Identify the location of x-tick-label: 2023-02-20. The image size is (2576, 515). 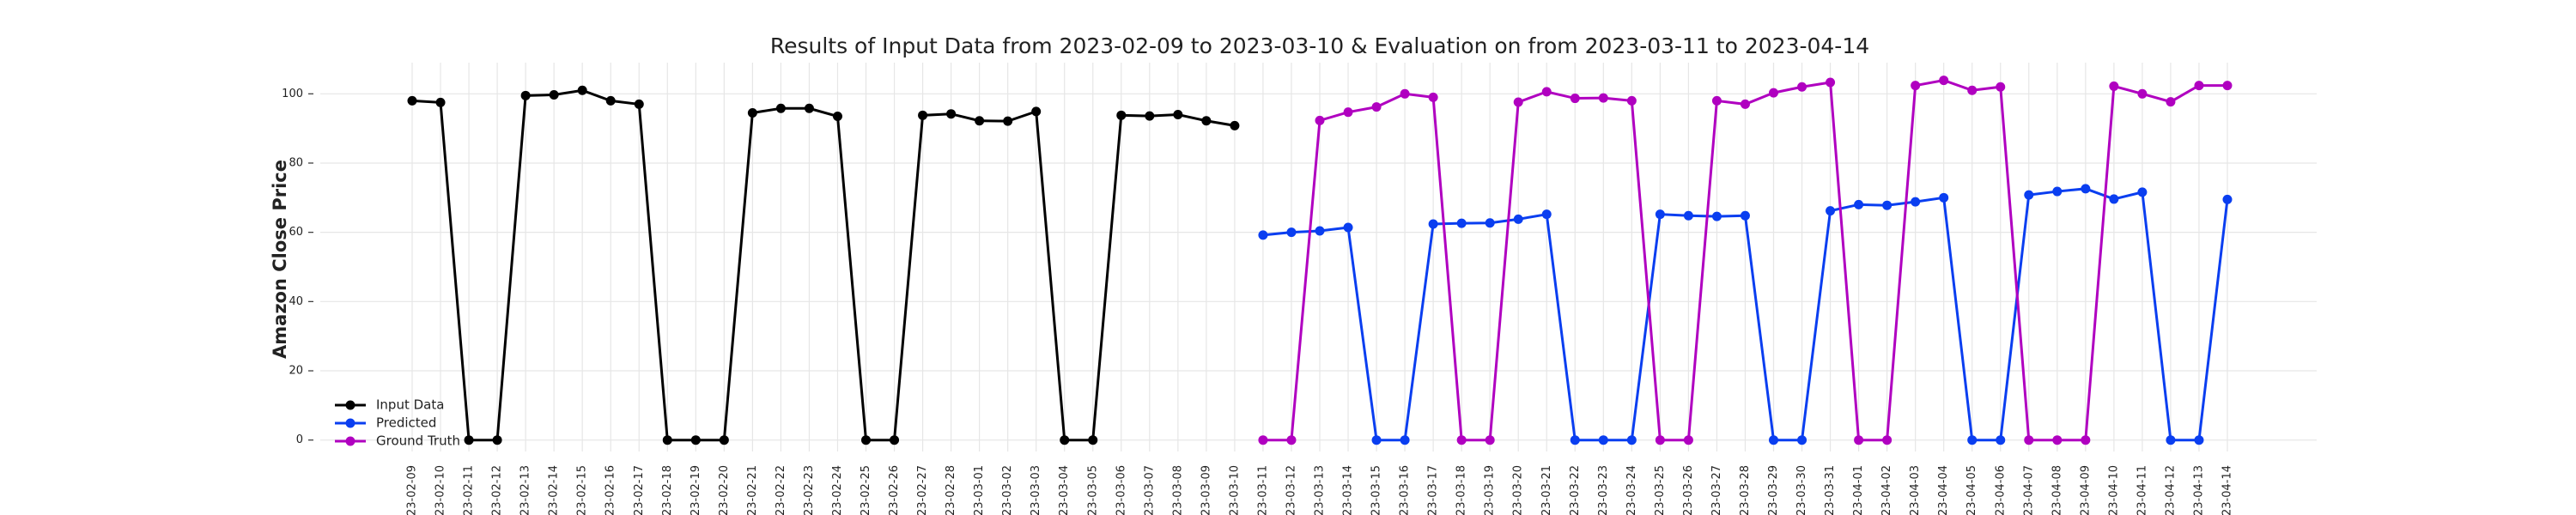
(724, 490).